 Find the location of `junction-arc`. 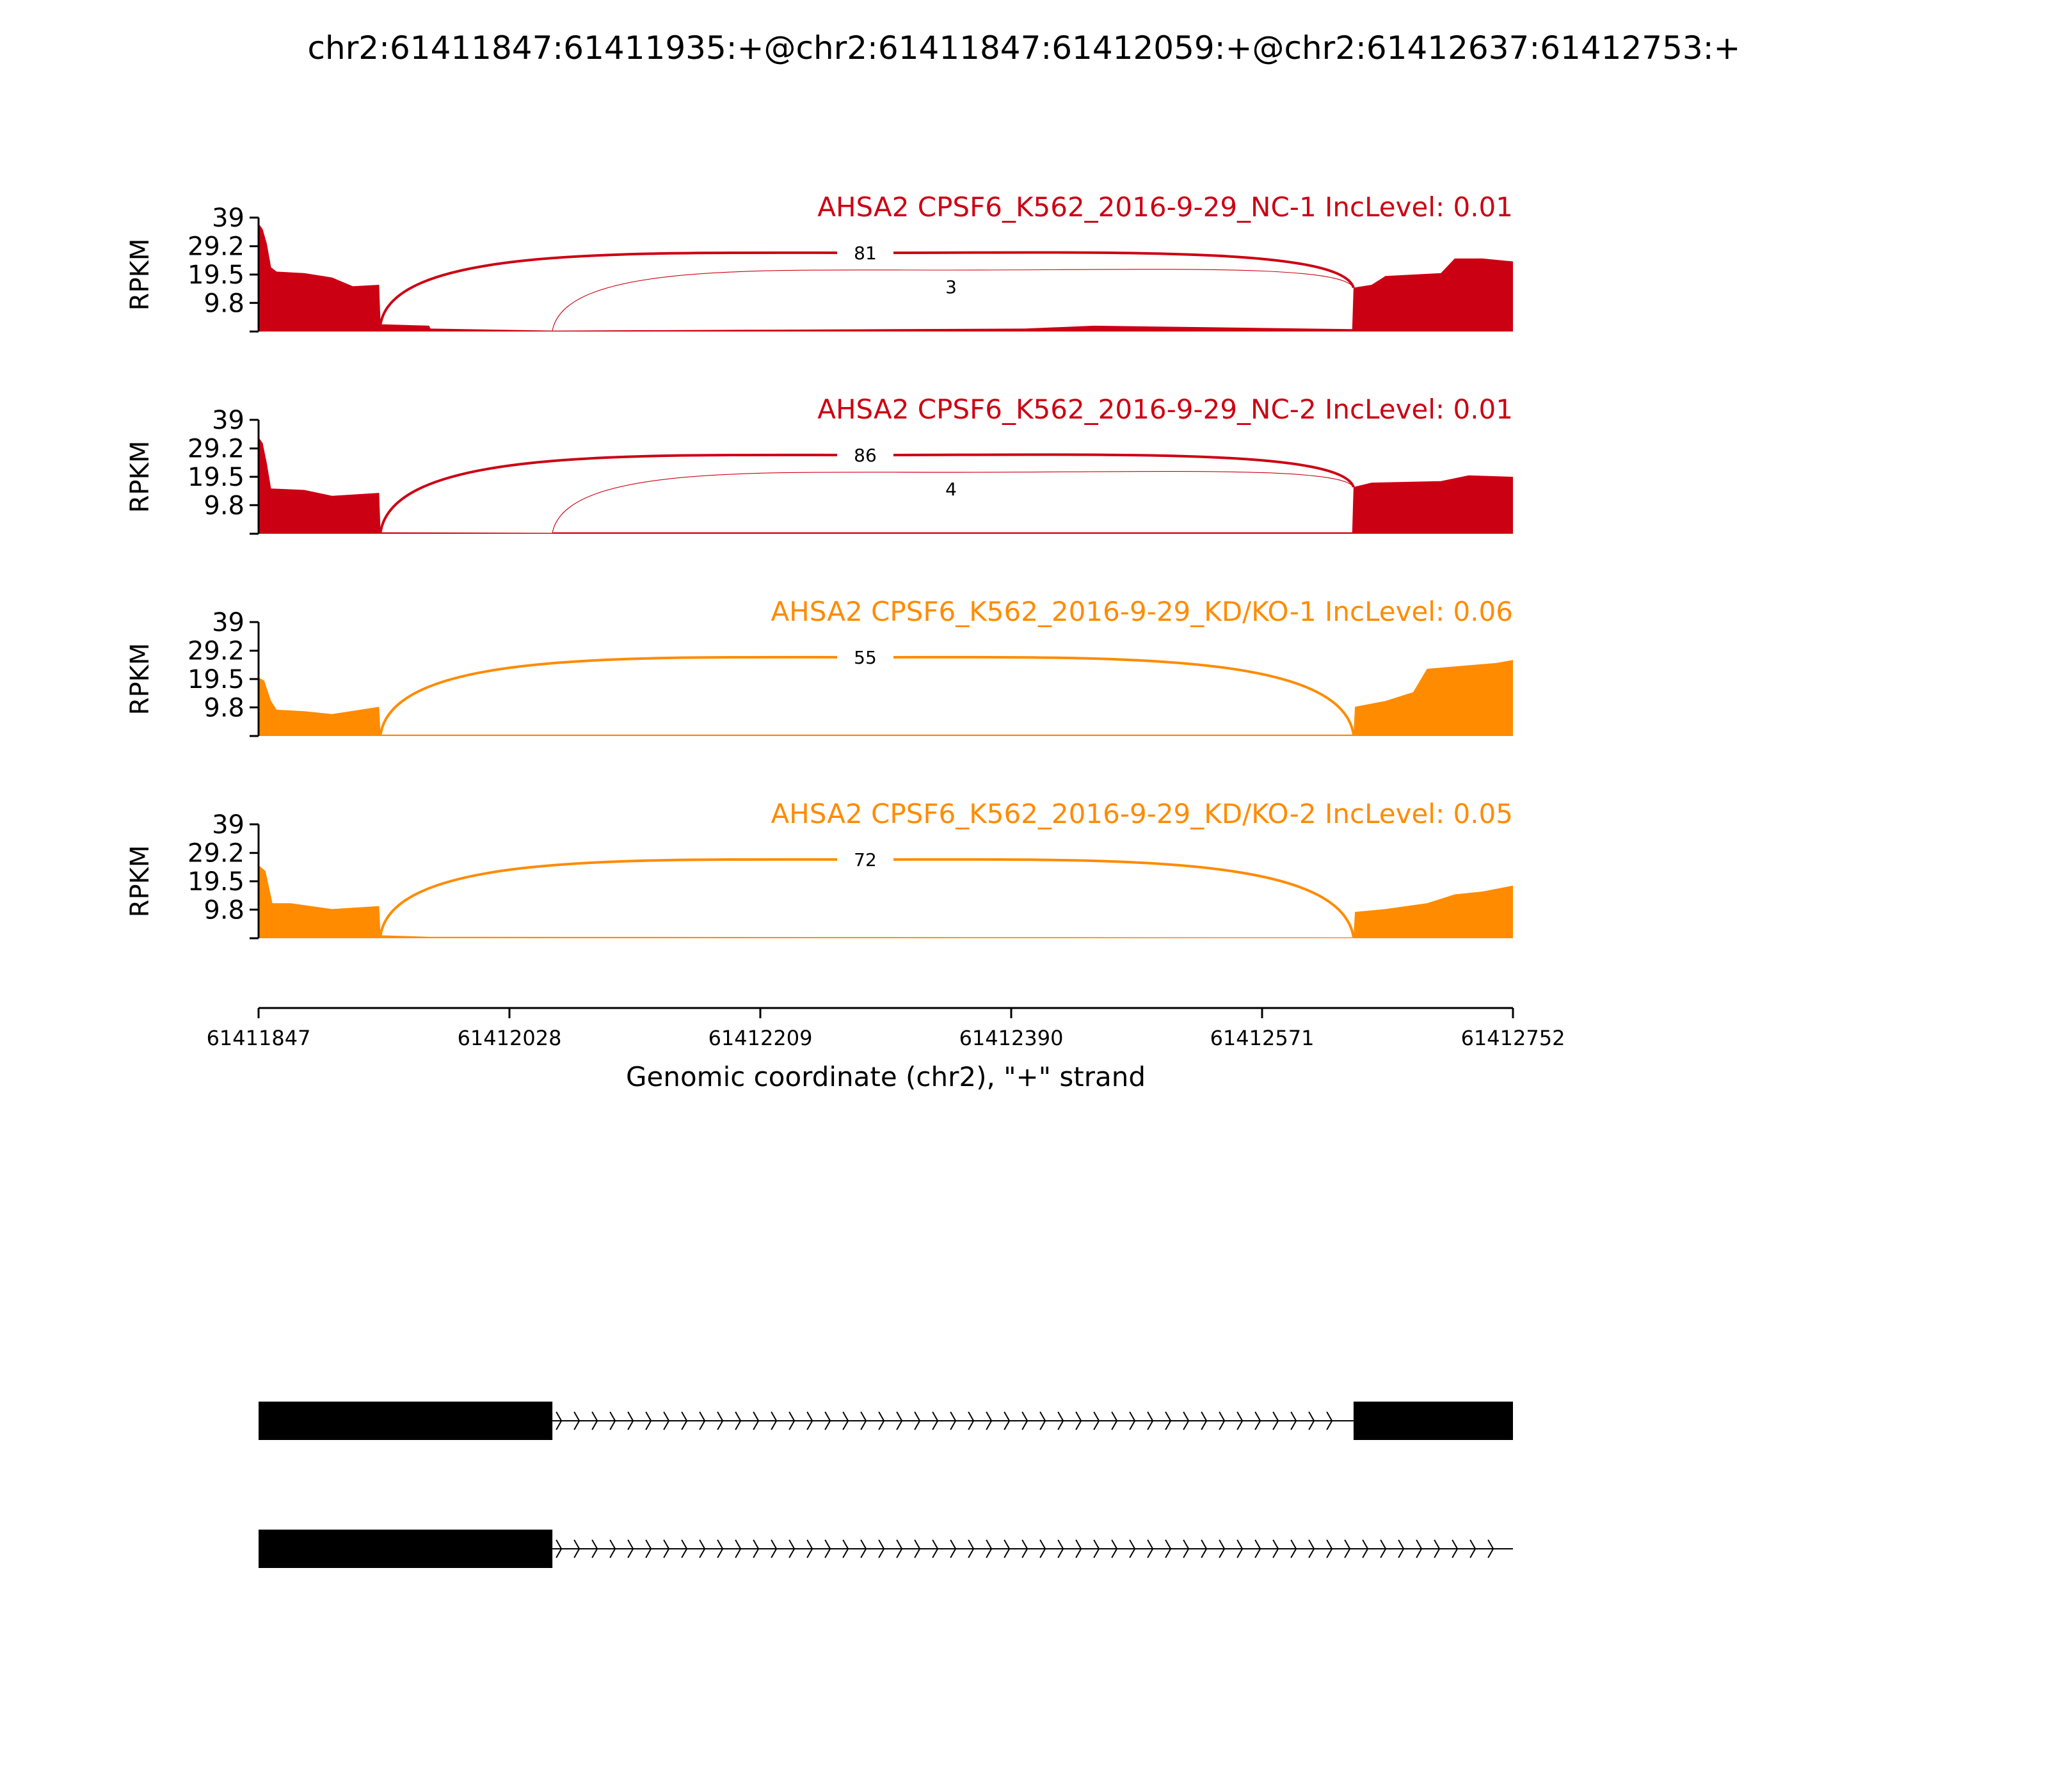

junction-arc is located at coordinates (953, 502).